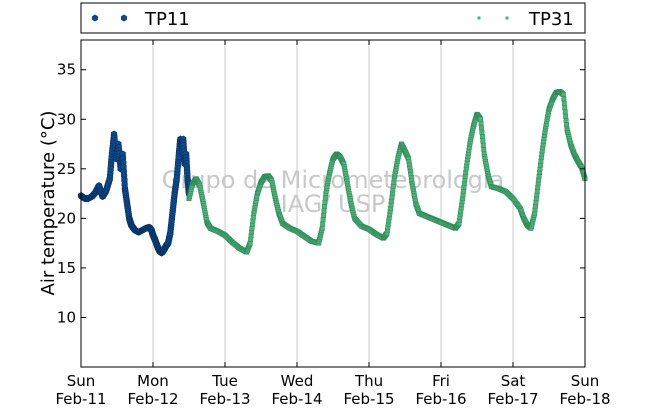 The width and height of the screenshot is (650, 409). Describe the element at coordinates (584, 399) in the screenshot. I see `x-tick-date-7: Feb-18` at that location.